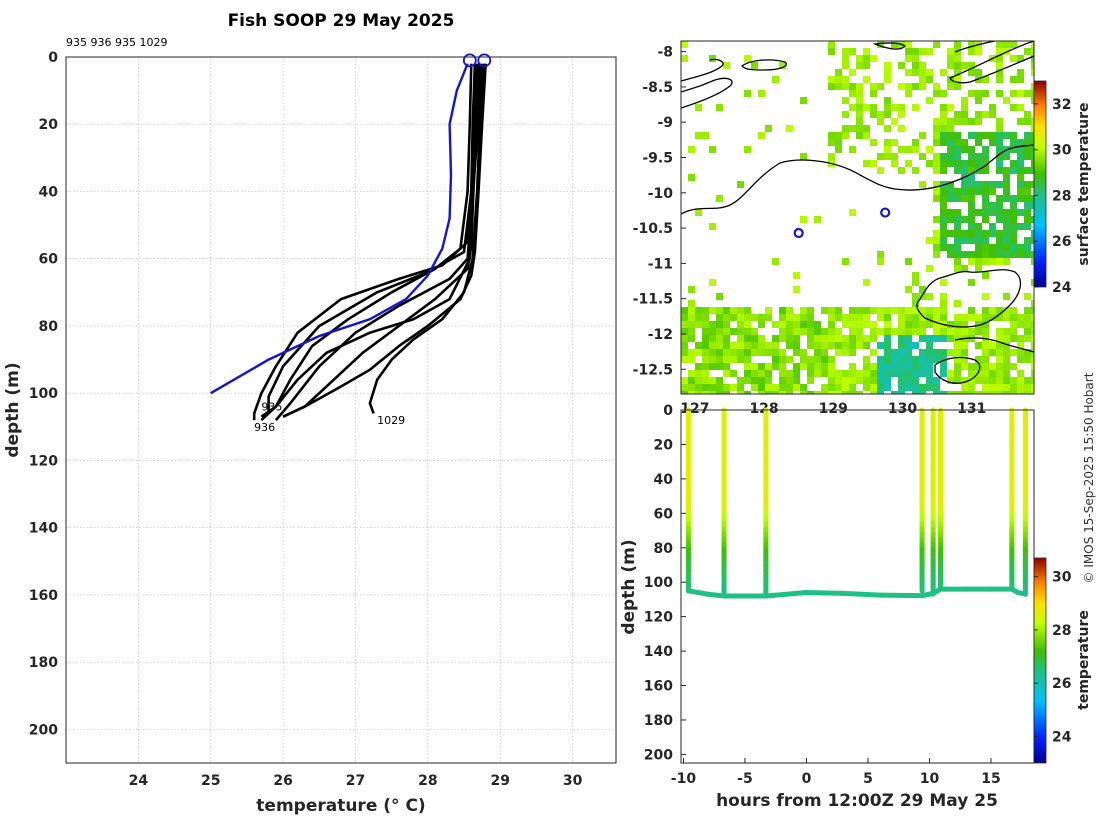 The image size is (1100, 820). Describe the element at coordinates (1061, 196) in the screenshot. I see `sst-cbar-tick: 28` at that location.